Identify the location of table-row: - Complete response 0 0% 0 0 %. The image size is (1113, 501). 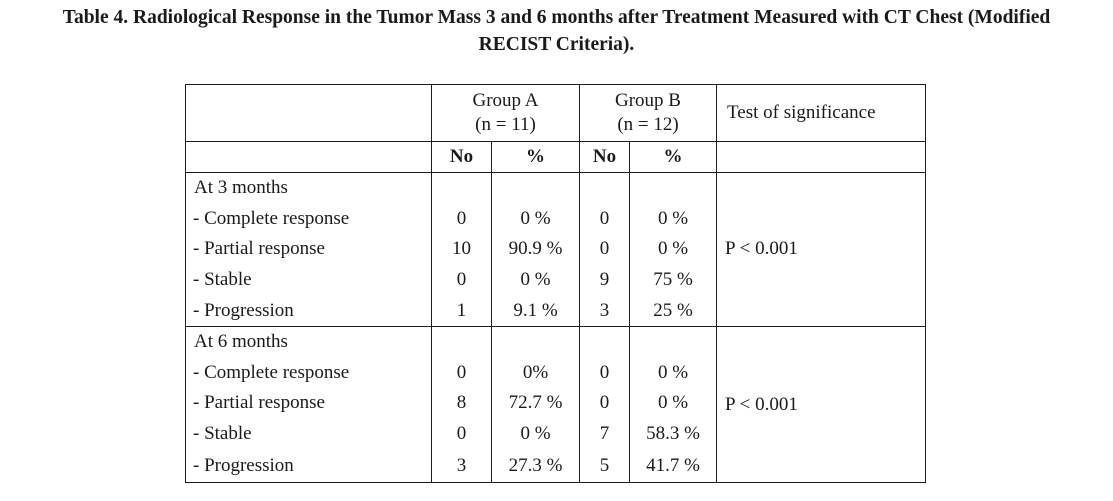
(555, 373).